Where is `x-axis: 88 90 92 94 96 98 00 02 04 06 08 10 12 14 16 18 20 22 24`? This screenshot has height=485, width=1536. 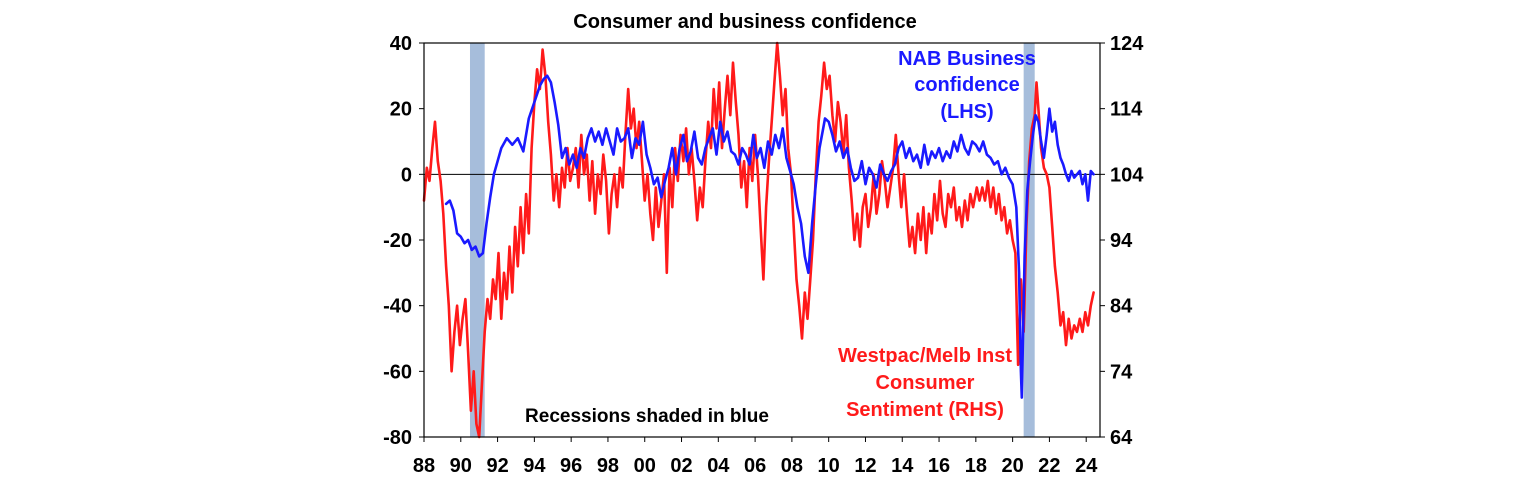 x-axis: 88 90 92 94 96 98 00 02 04 06 08 10 12 14 16 18 20 22 24 is located at coordinates (755, 457).